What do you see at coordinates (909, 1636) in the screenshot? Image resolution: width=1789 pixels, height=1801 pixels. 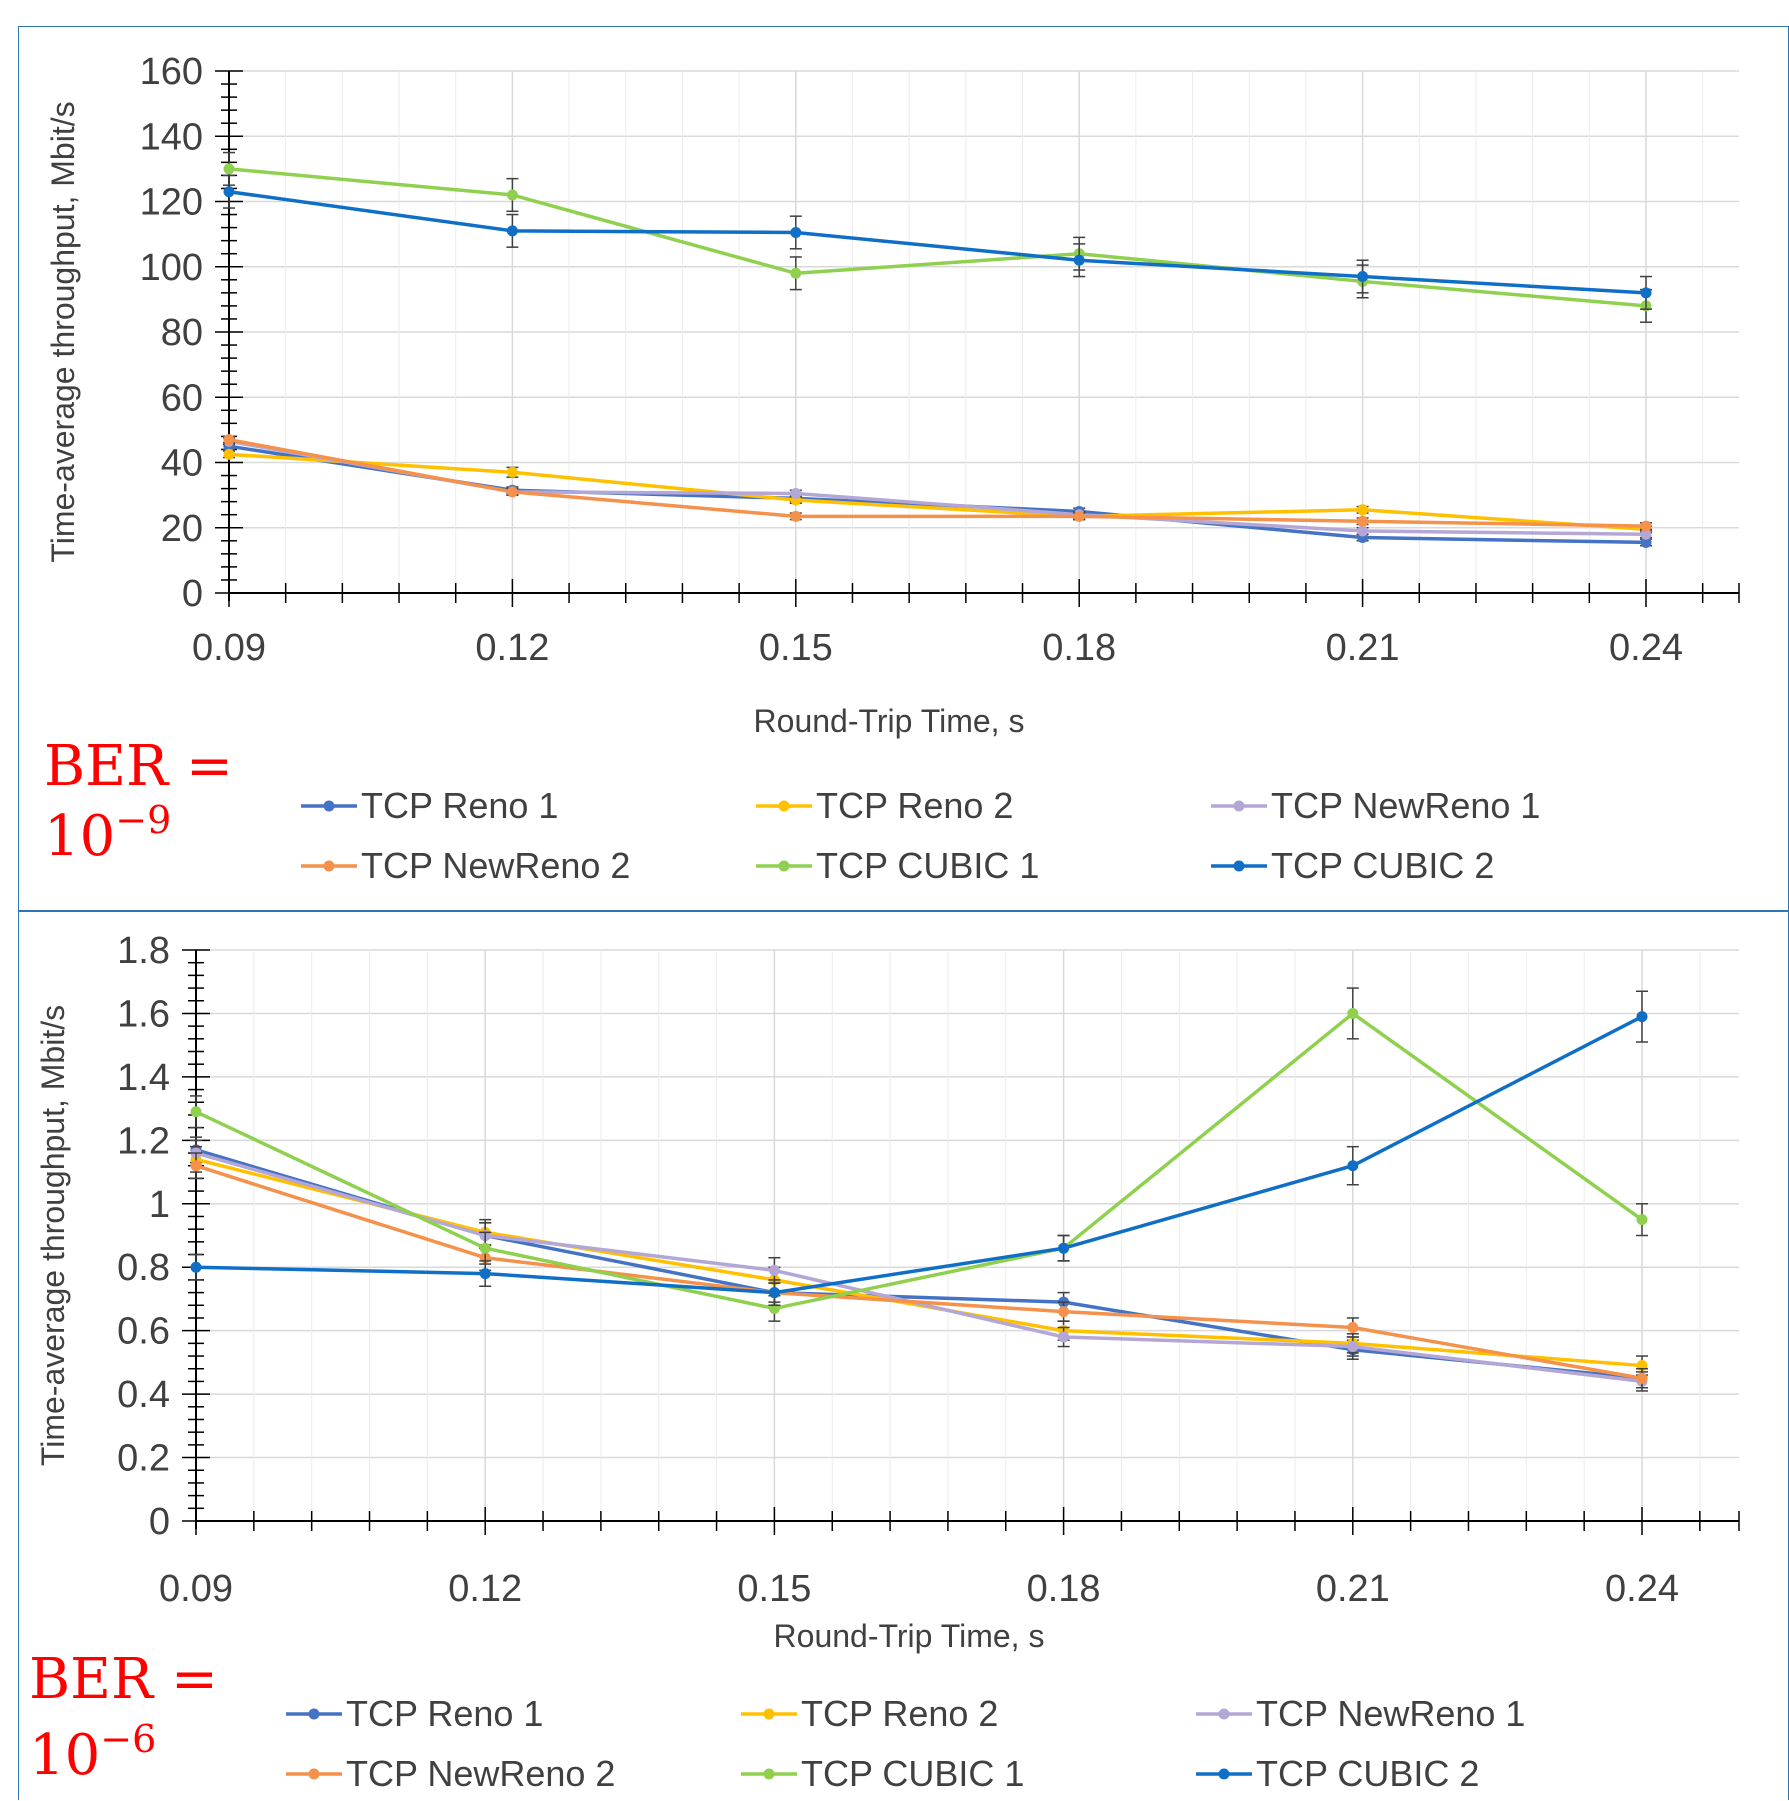 I see `x-axis-title: Round-Trip Time, s` at bounding box center [909, 1636].